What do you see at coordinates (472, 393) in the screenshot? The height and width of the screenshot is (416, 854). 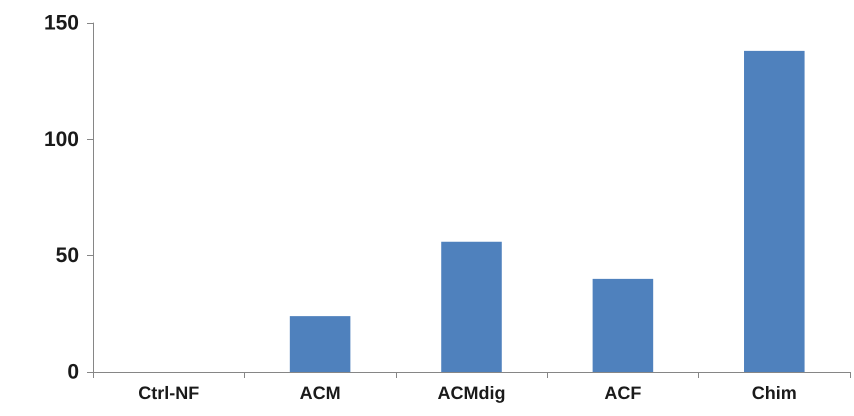 I see `x-tick-label: ACMdig` at bounding box center [472, 393].